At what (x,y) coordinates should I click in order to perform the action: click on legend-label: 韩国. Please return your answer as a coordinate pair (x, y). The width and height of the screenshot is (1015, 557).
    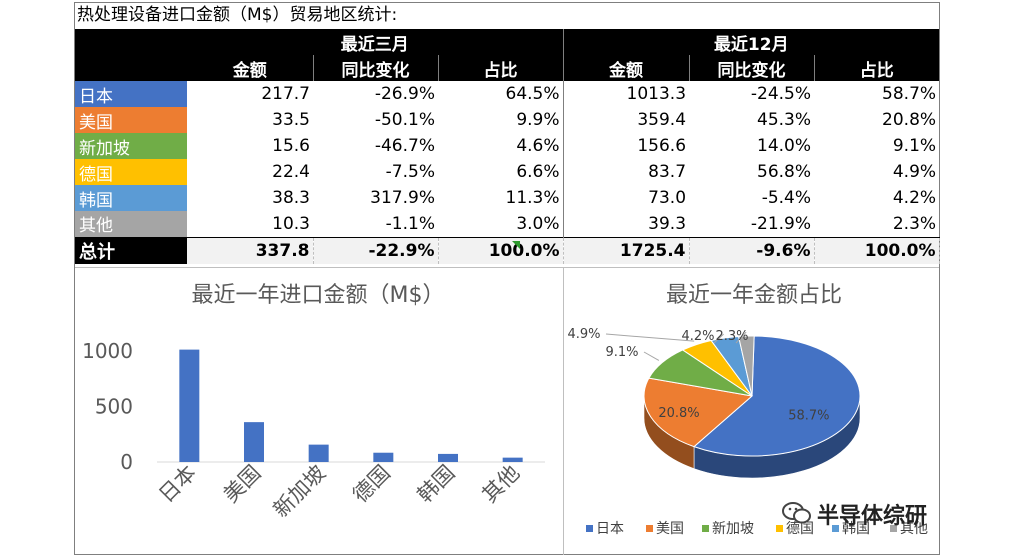
    Looking at the image, I should click on (856, 529).